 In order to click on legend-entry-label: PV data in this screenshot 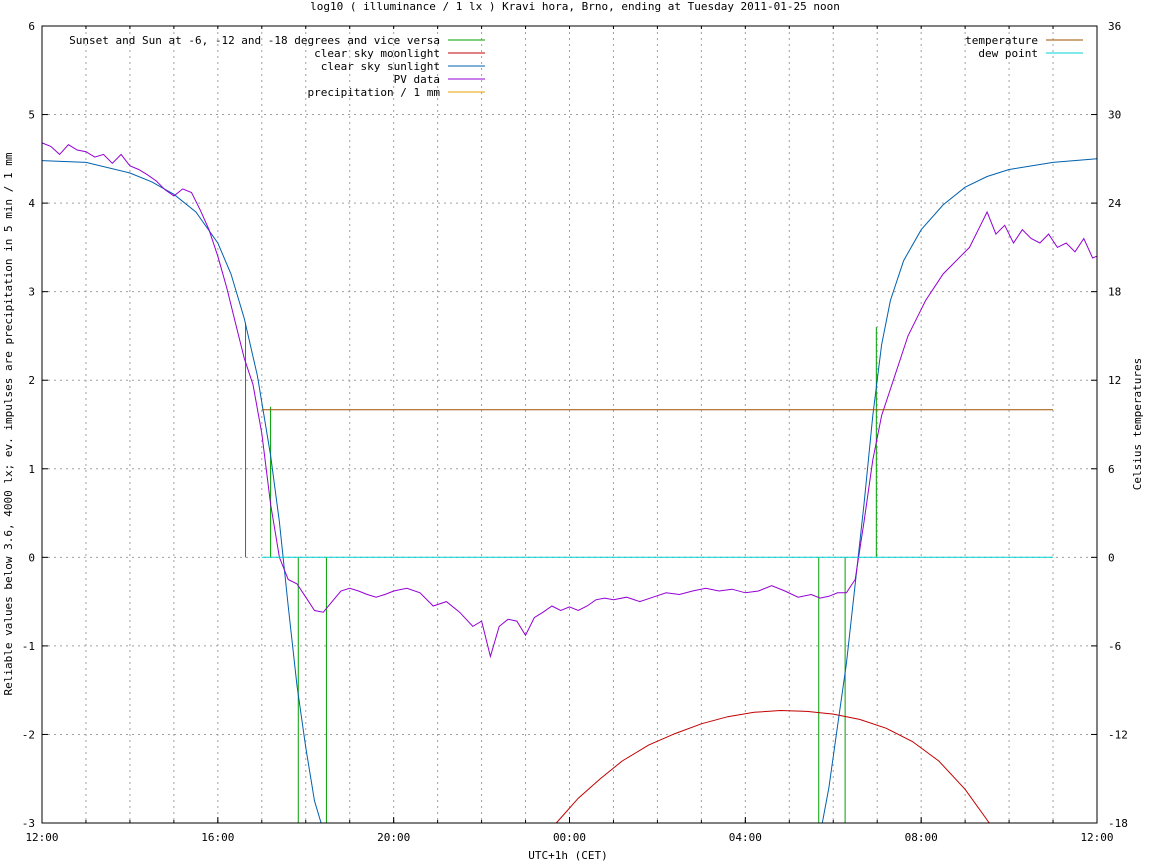, I will do `click(417, 79)`.